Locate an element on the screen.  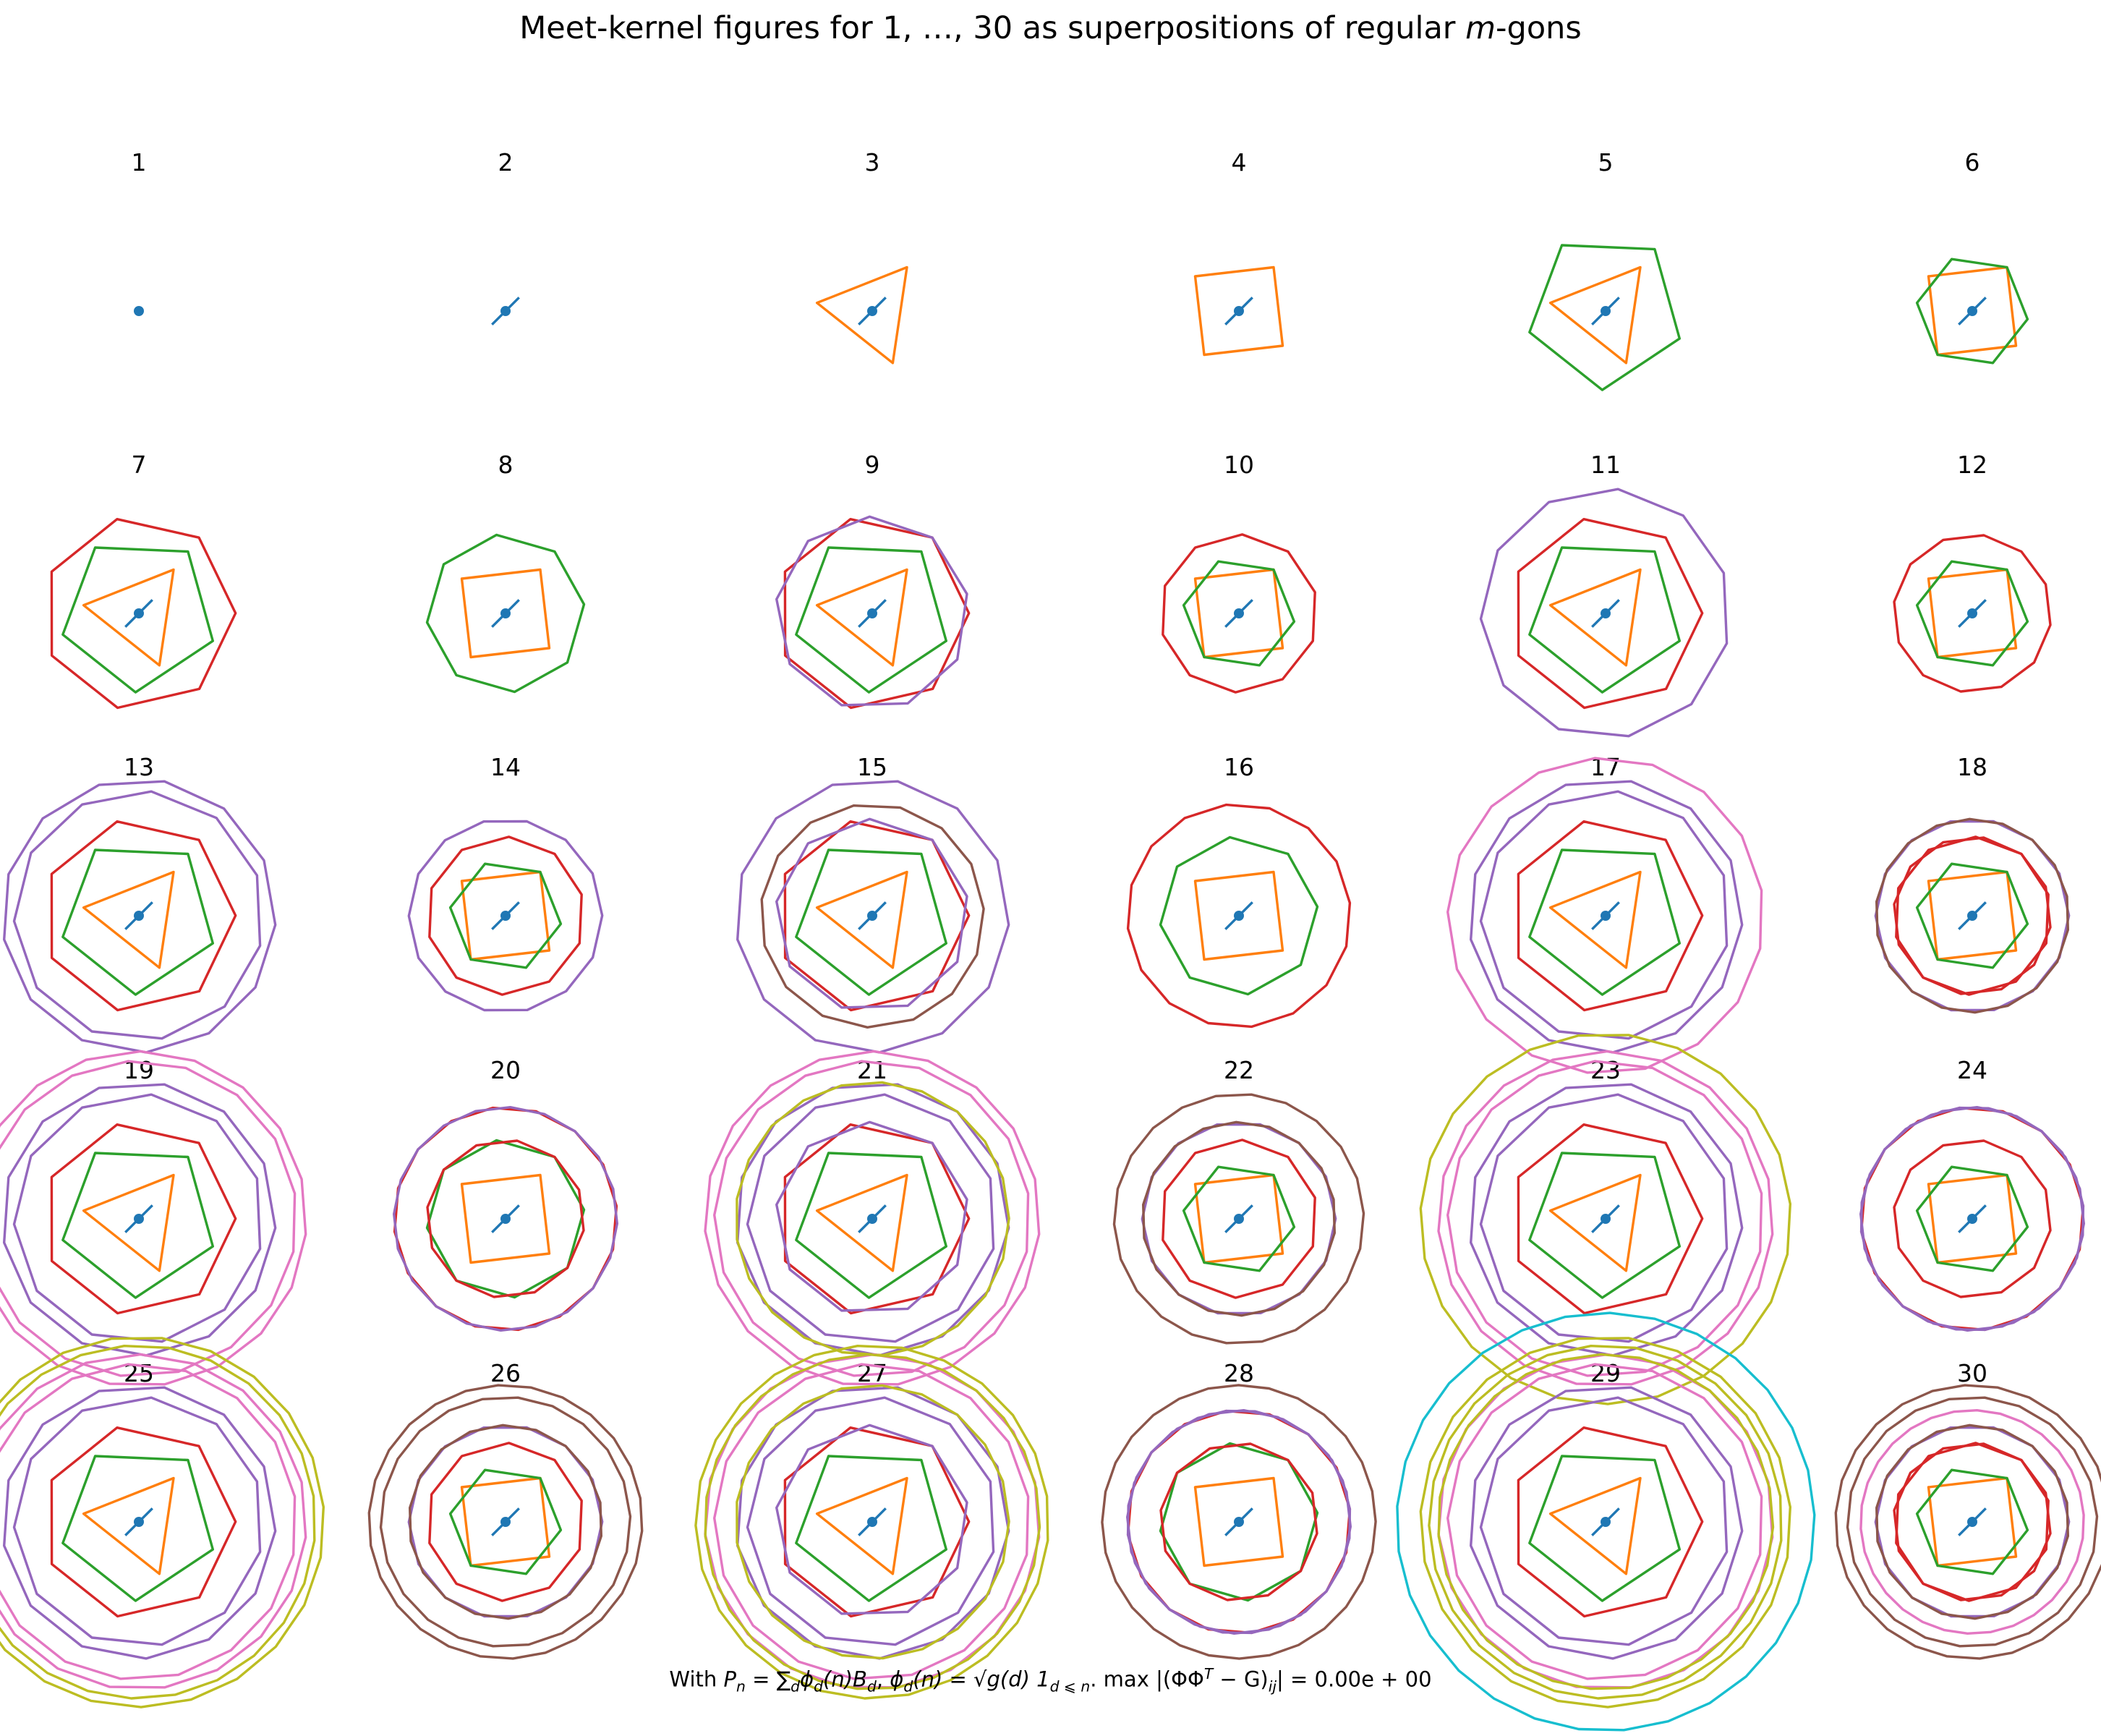
title-suffix: -gons is located at coordinates (1539, 28).